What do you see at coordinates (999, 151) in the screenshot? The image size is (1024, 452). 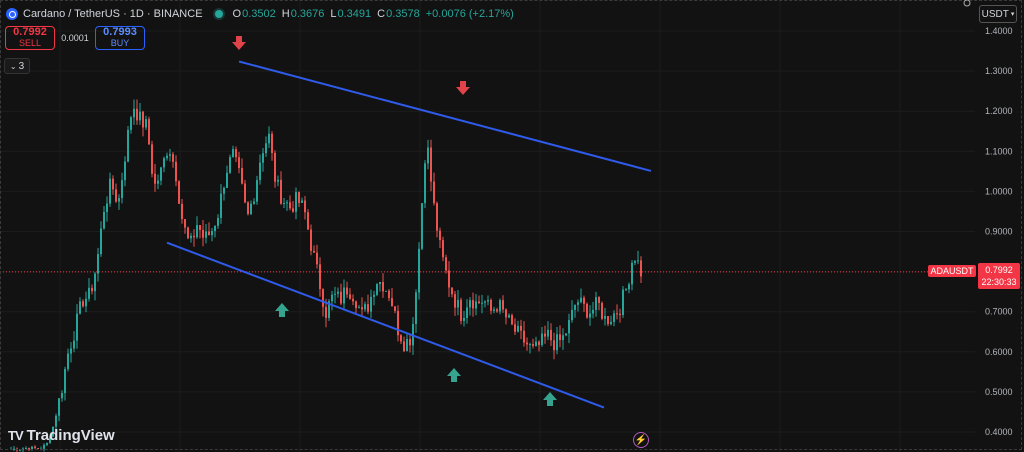 I see `y-tick-label: 1.1000` at bounding box center [999, 151].